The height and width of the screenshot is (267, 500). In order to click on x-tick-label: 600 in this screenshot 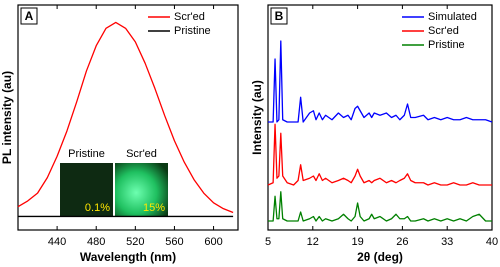, I will do `click(213, 242)`.